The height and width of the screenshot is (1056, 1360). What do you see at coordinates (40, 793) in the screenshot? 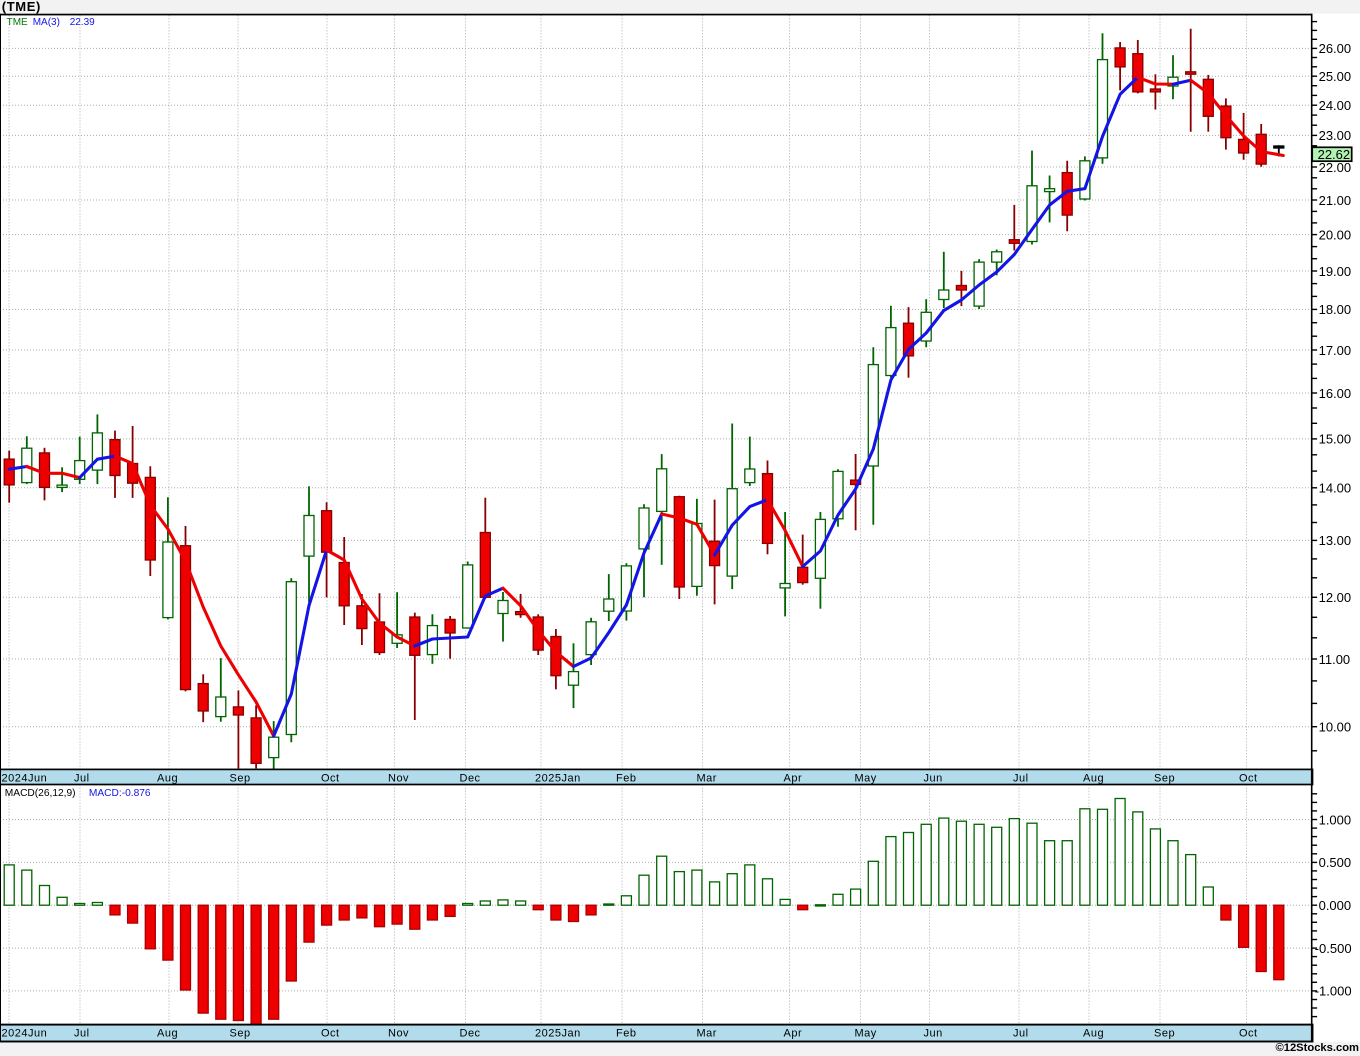
I see `svg-text: MACD(26,12,9)` at bounding box center [40, 793].